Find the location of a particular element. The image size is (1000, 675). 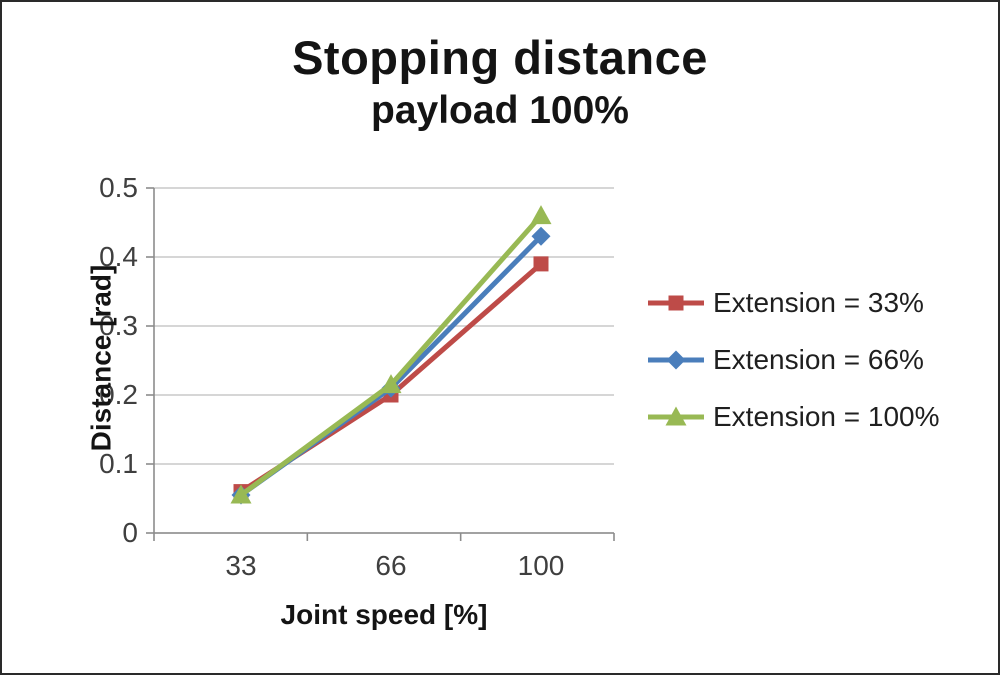

svg-text: 0 is located at coordinates (130, 532).